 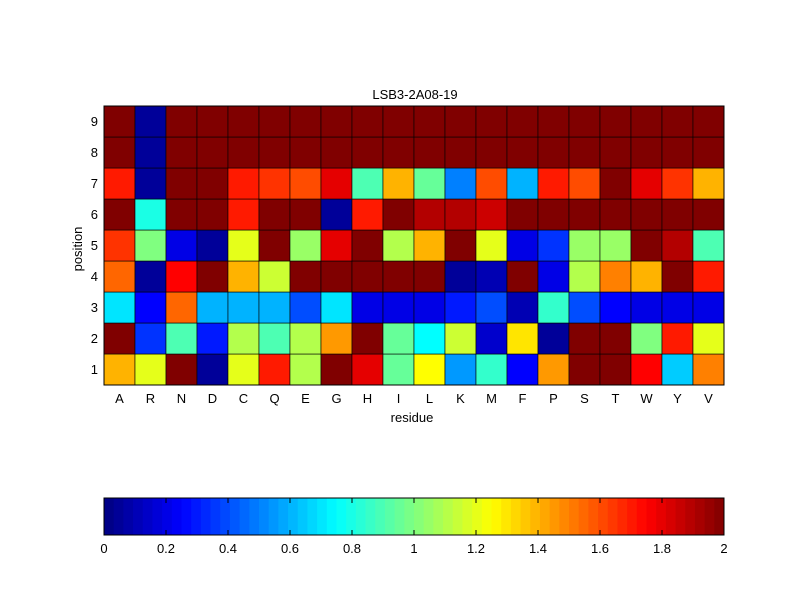 What do you see at coordinates (228, 548) in the screenshot?
I see `colorbar-tick-label: 0.4` at bounding box center [228, 548].